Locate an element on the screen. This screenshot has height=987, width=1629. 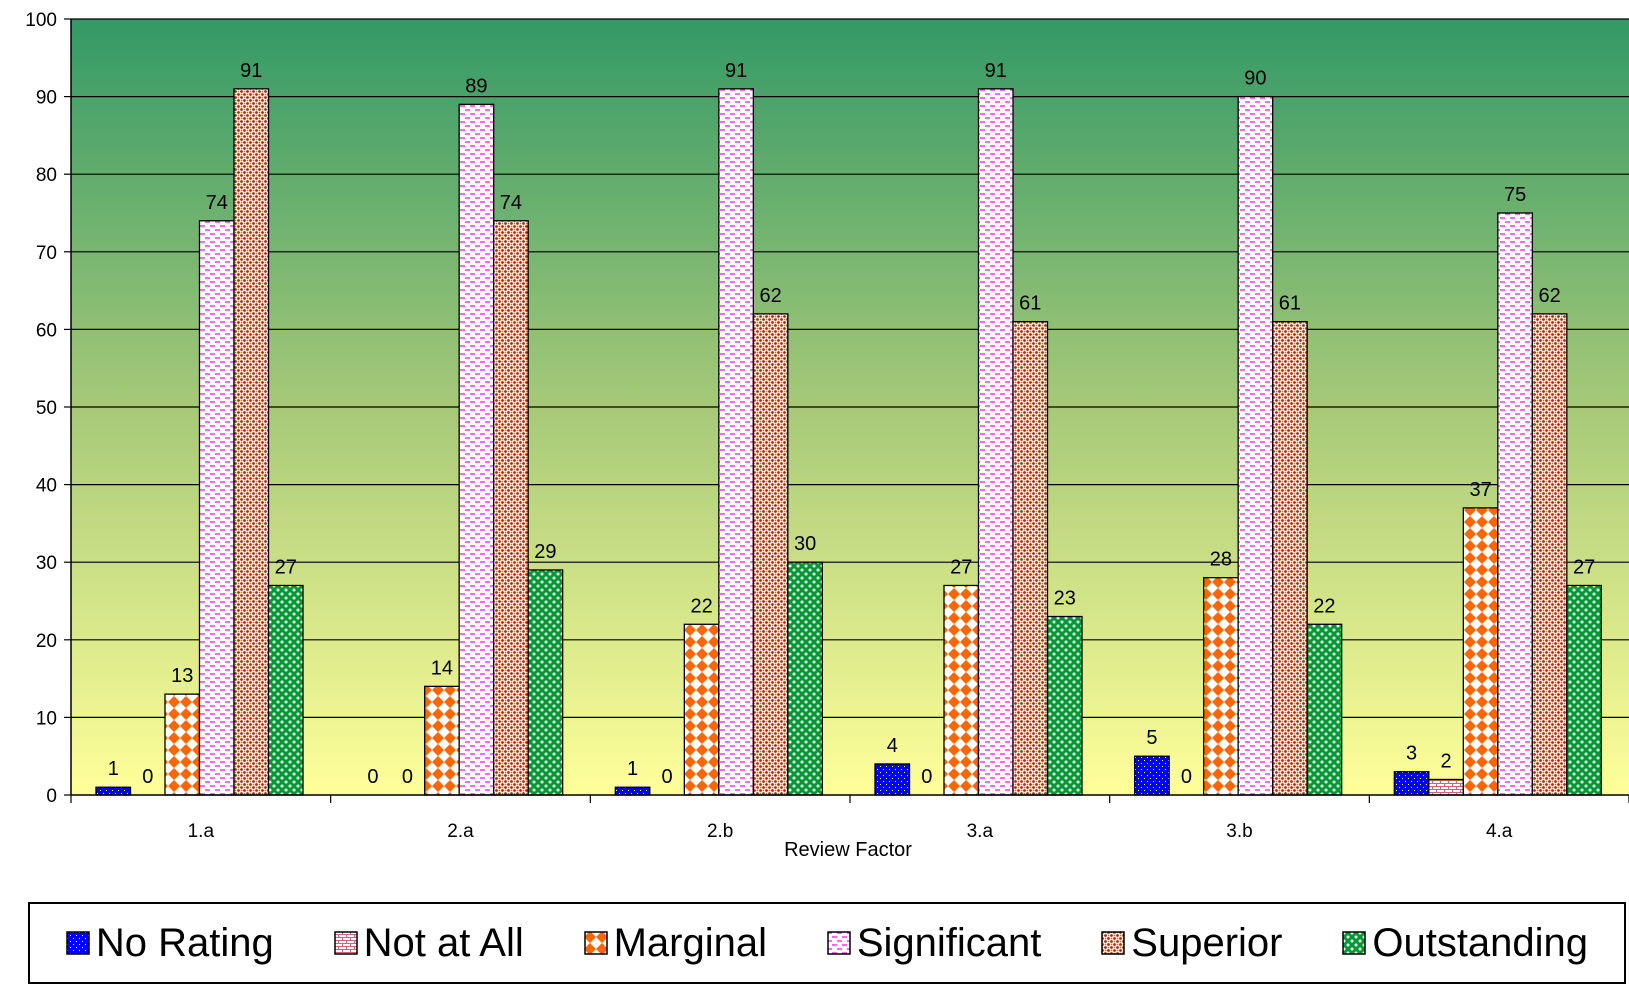
x-tick-label: 1.a is located at coordinates (201, 831).